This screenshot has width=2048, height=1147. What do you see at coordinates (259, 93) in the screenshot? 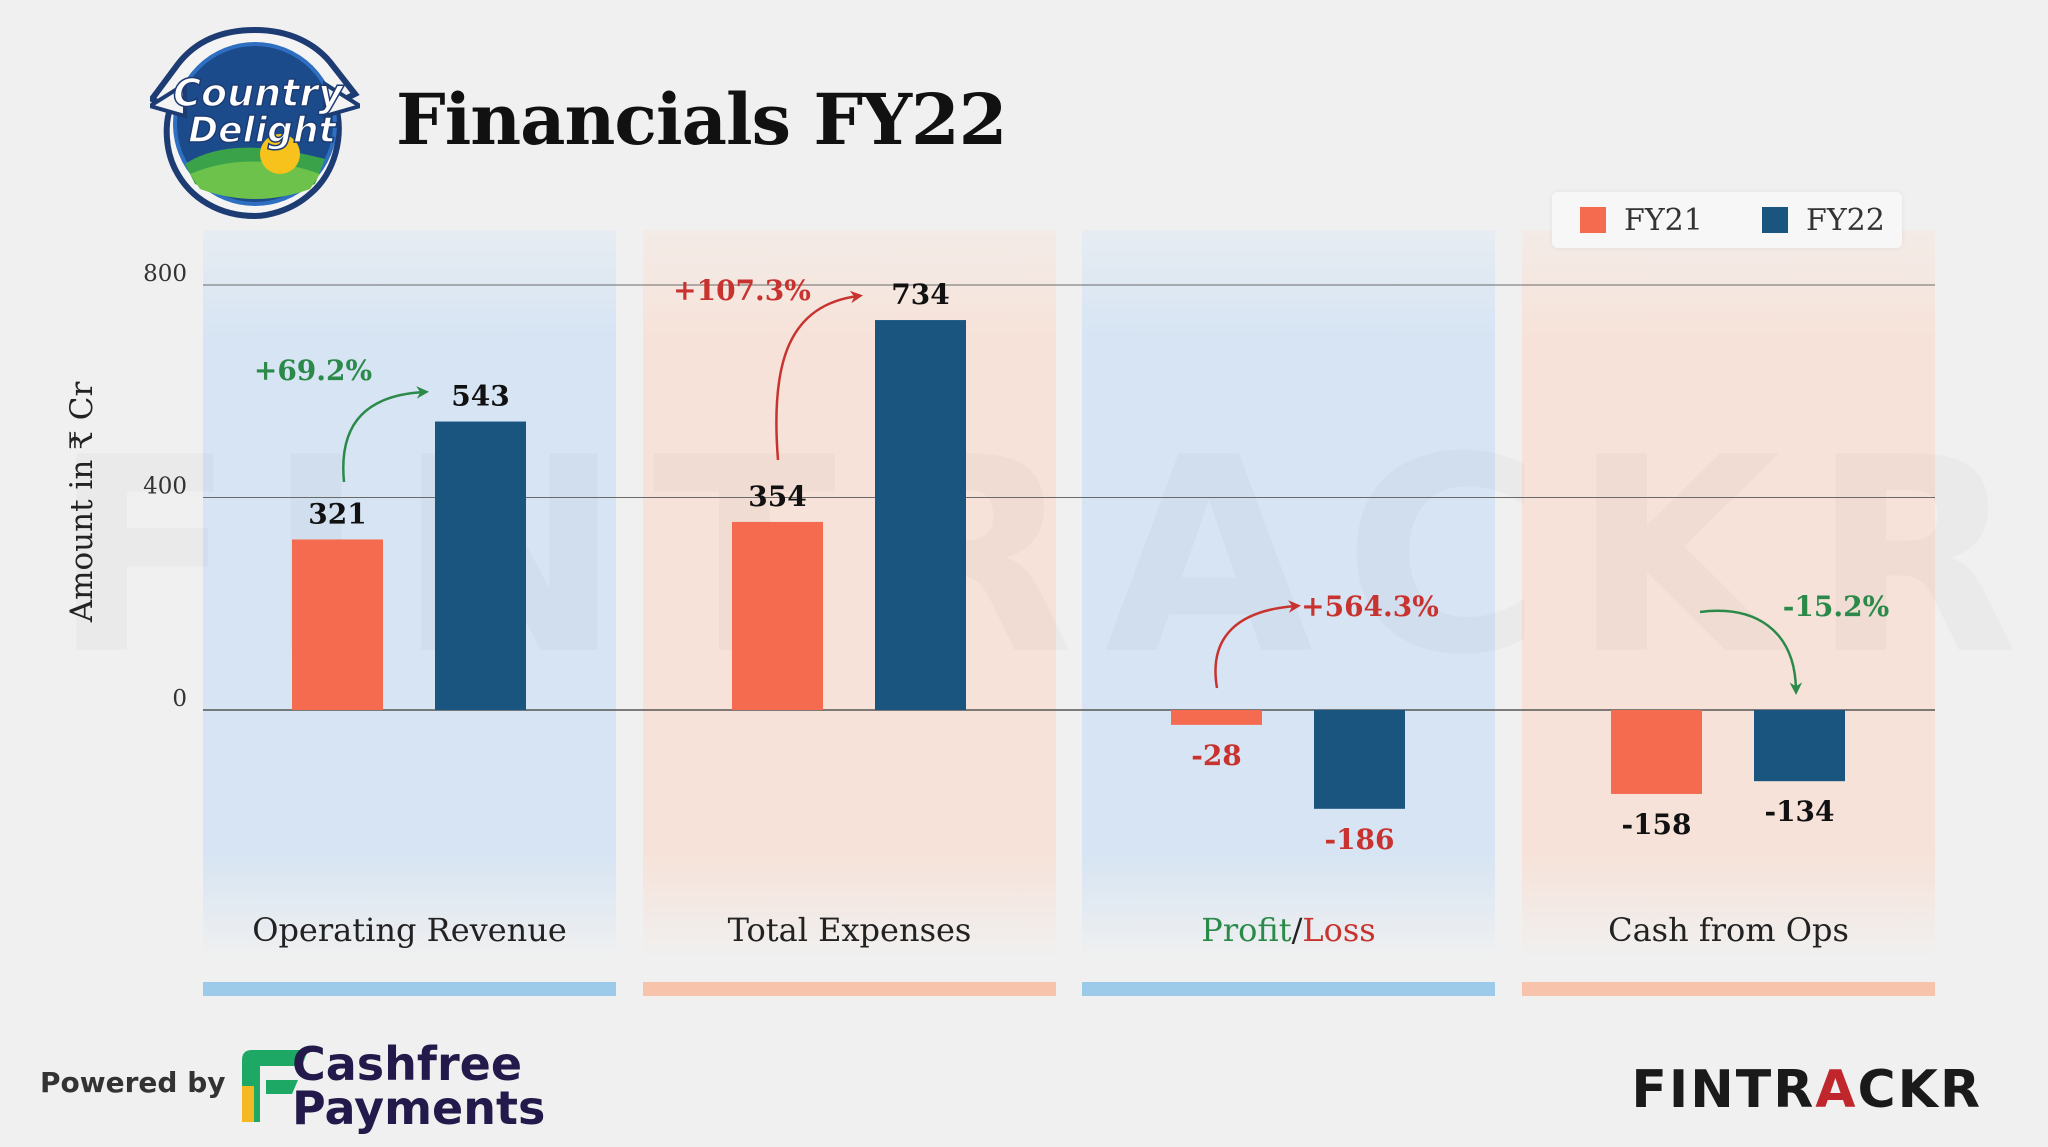
I see `svg-text: Country` at bounding box center [259, 93].